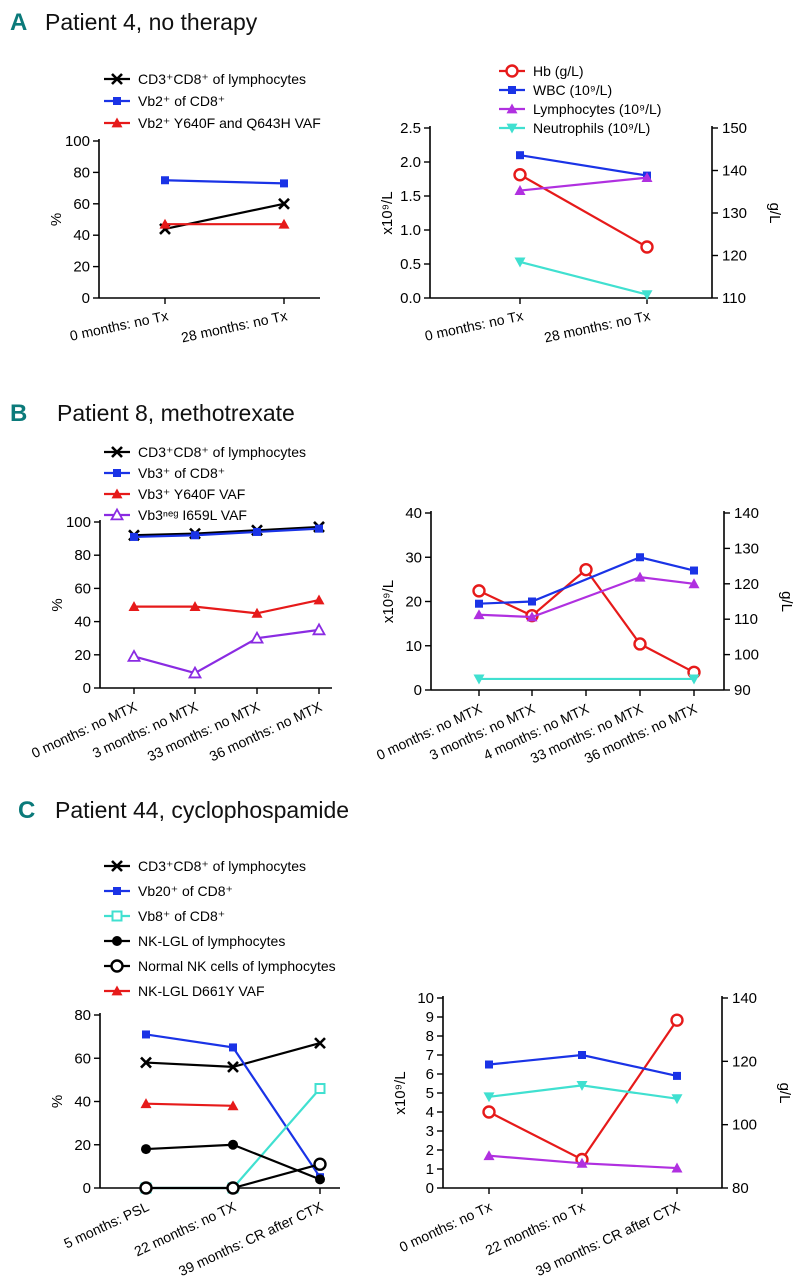 Image resolution: width=796 pixels, height=1280 pixels. What do you see at coordinates (430, 1131) in the screenshot?
I see `y-tick-label: 3` at bounding box center [430, 1131].